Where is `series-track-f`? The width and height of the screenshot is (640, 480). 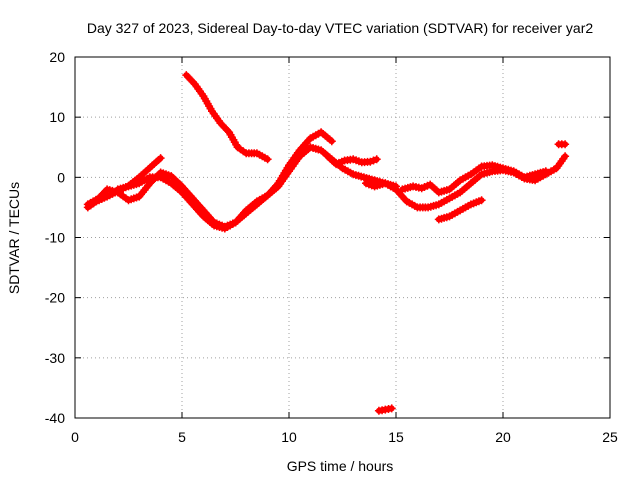 series-track-f is located at coordinates (466, 182).